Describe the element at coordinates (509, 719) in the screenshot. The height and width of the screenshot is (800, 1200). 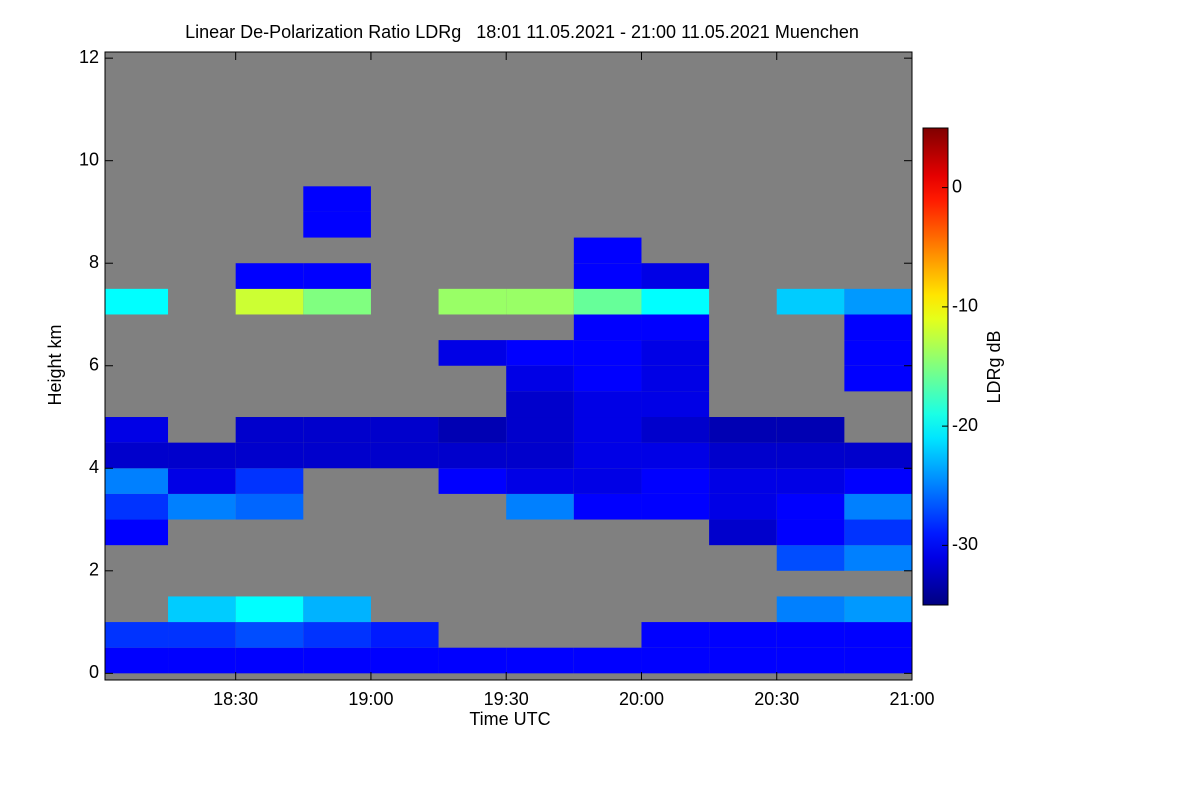
I see `x-axis-label: Time UTC` at that location.